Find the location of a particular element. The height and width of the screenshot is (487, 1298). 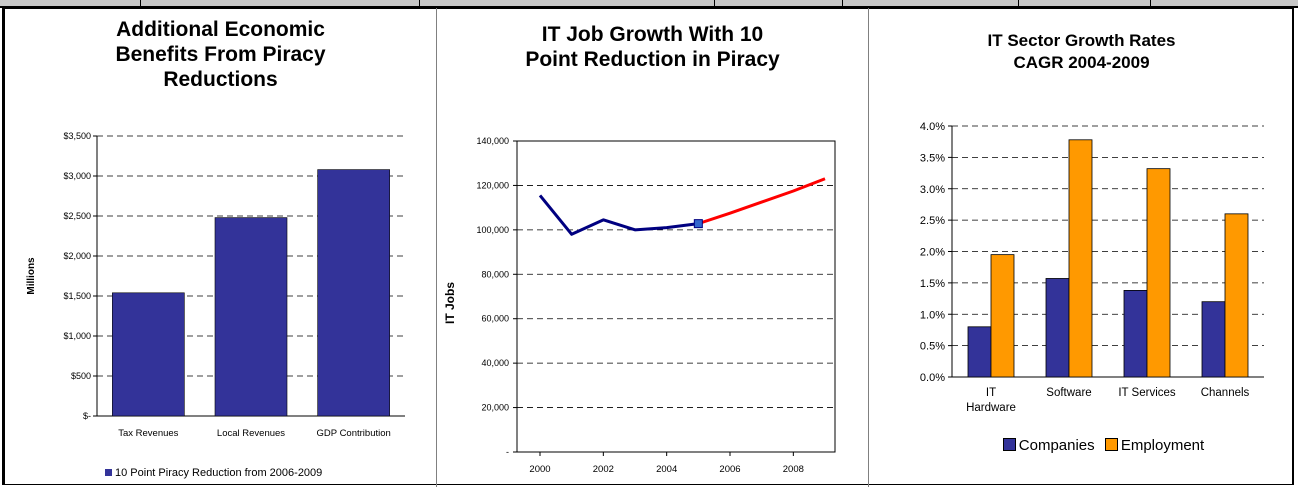

x-tick-label: Software is located at coordinates (1068, 393).